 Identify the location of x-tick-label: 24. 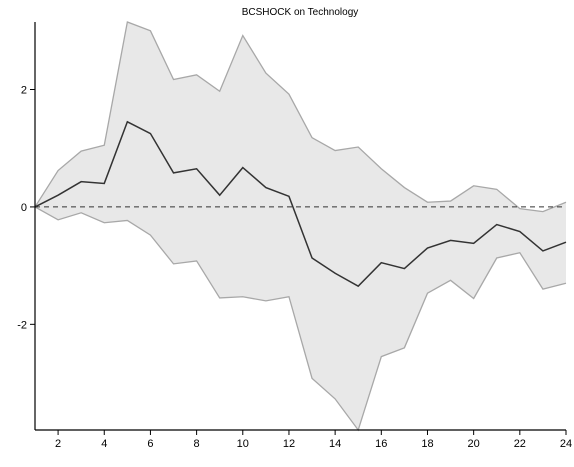
(566, 444).